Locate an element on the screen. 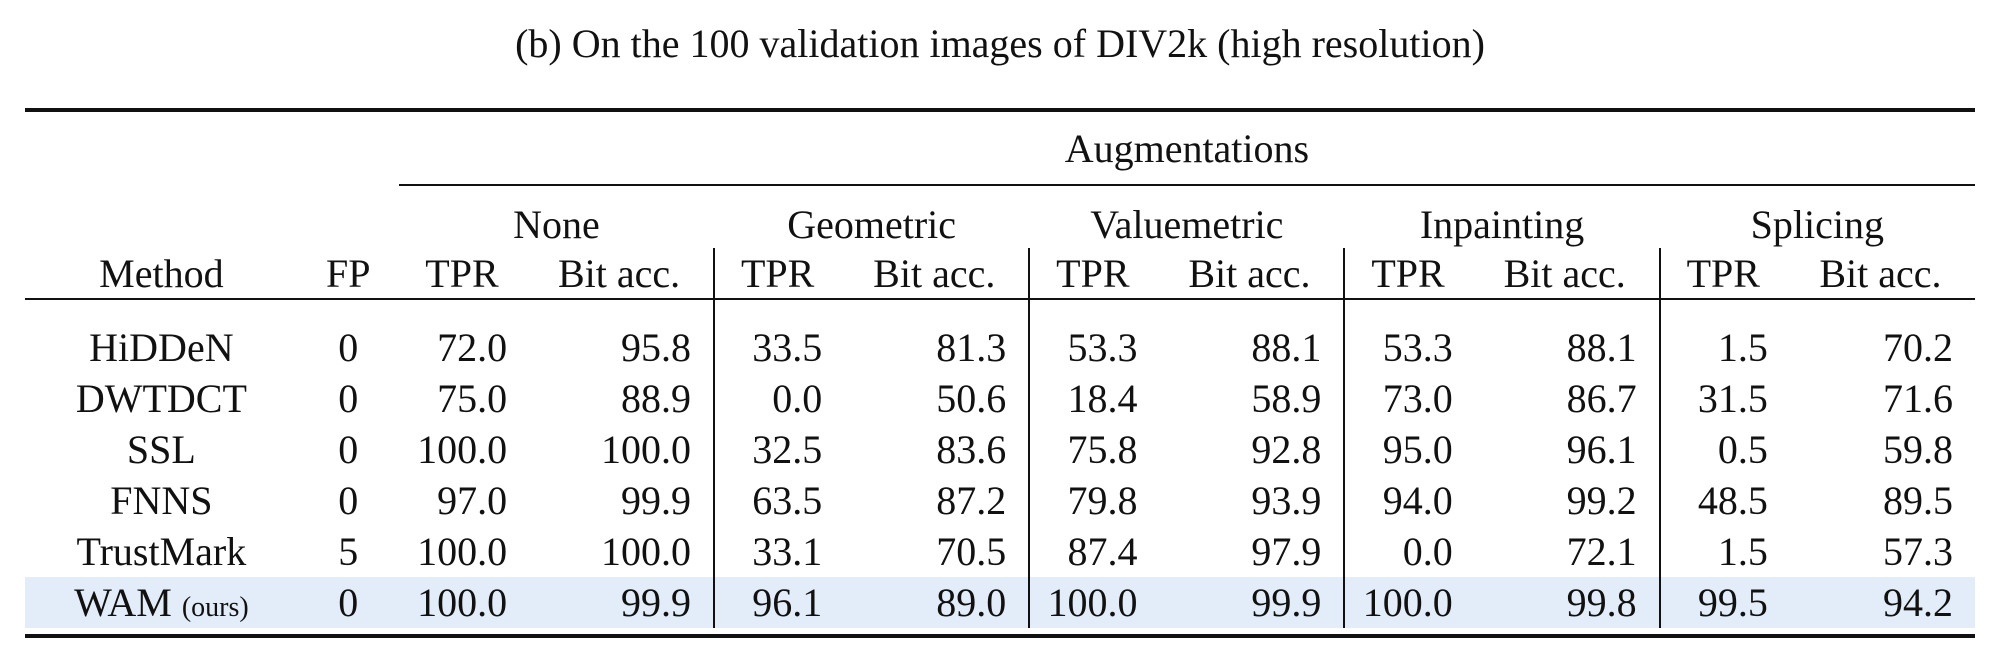 Image resolution: width=2000 pixels, height=655 pixels. cell-value: 81.3 is located at coordinates (971, 347).